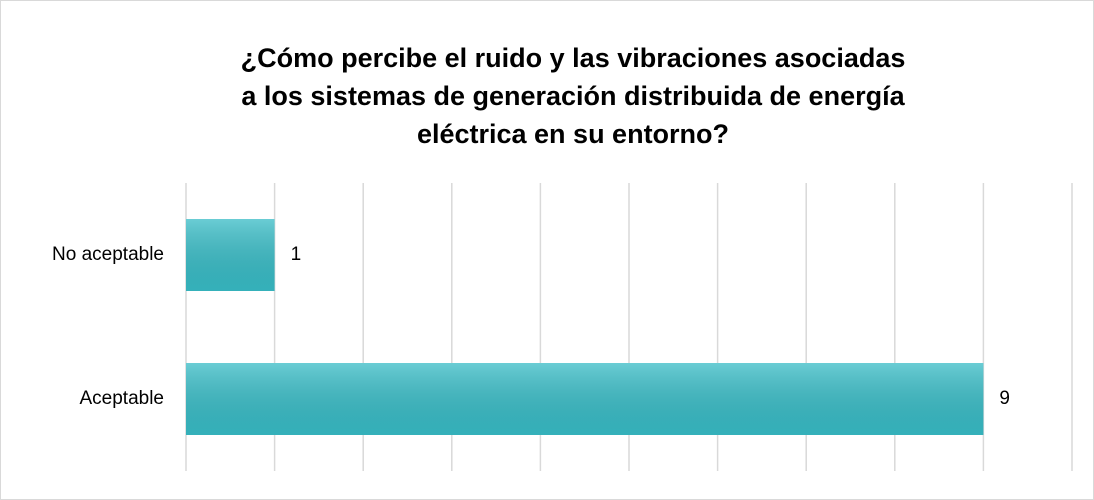  What do you see at coordinates (1004, 398) in the screenshot?
I see `data-label: 9` at bounding box center [1004, 398].